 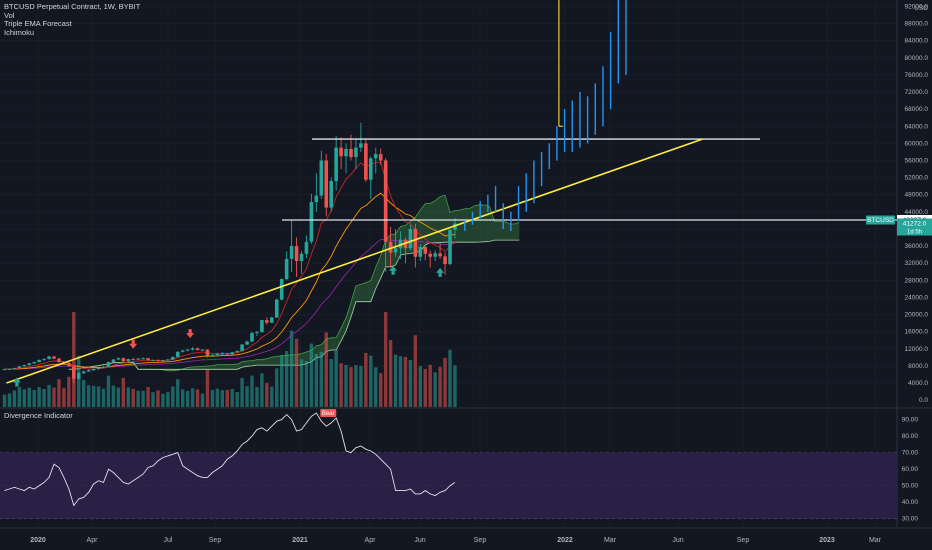 What do you see at coordinates (38, 415) in the screenshot?
I see `divergence-indicator-label: Divergence Indicator` at bounding box center [38, 415].